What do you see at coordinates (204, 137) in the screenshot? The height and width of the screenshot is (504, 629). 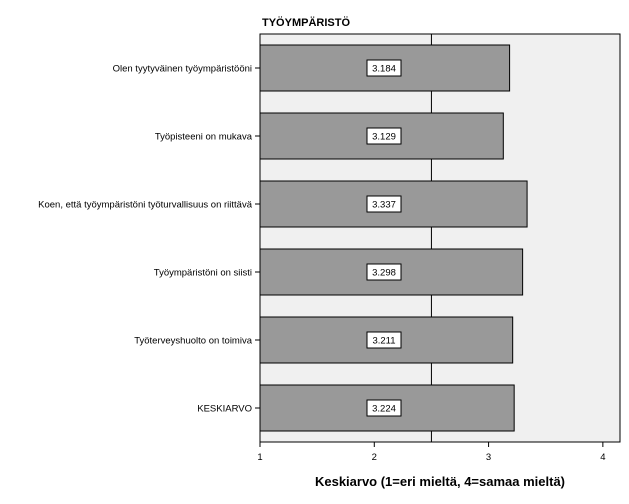 I see `category-label: Työpisteeni on mukava` at bounding box center [204, 137].